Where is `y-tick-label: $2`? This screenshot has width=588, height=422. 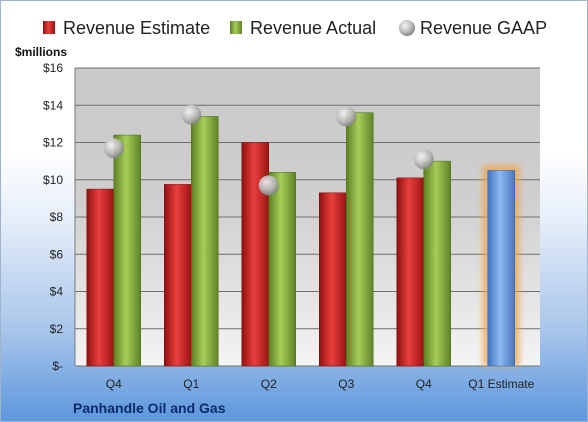 y-tick-label: $2 is located at coordinates (57, 329).